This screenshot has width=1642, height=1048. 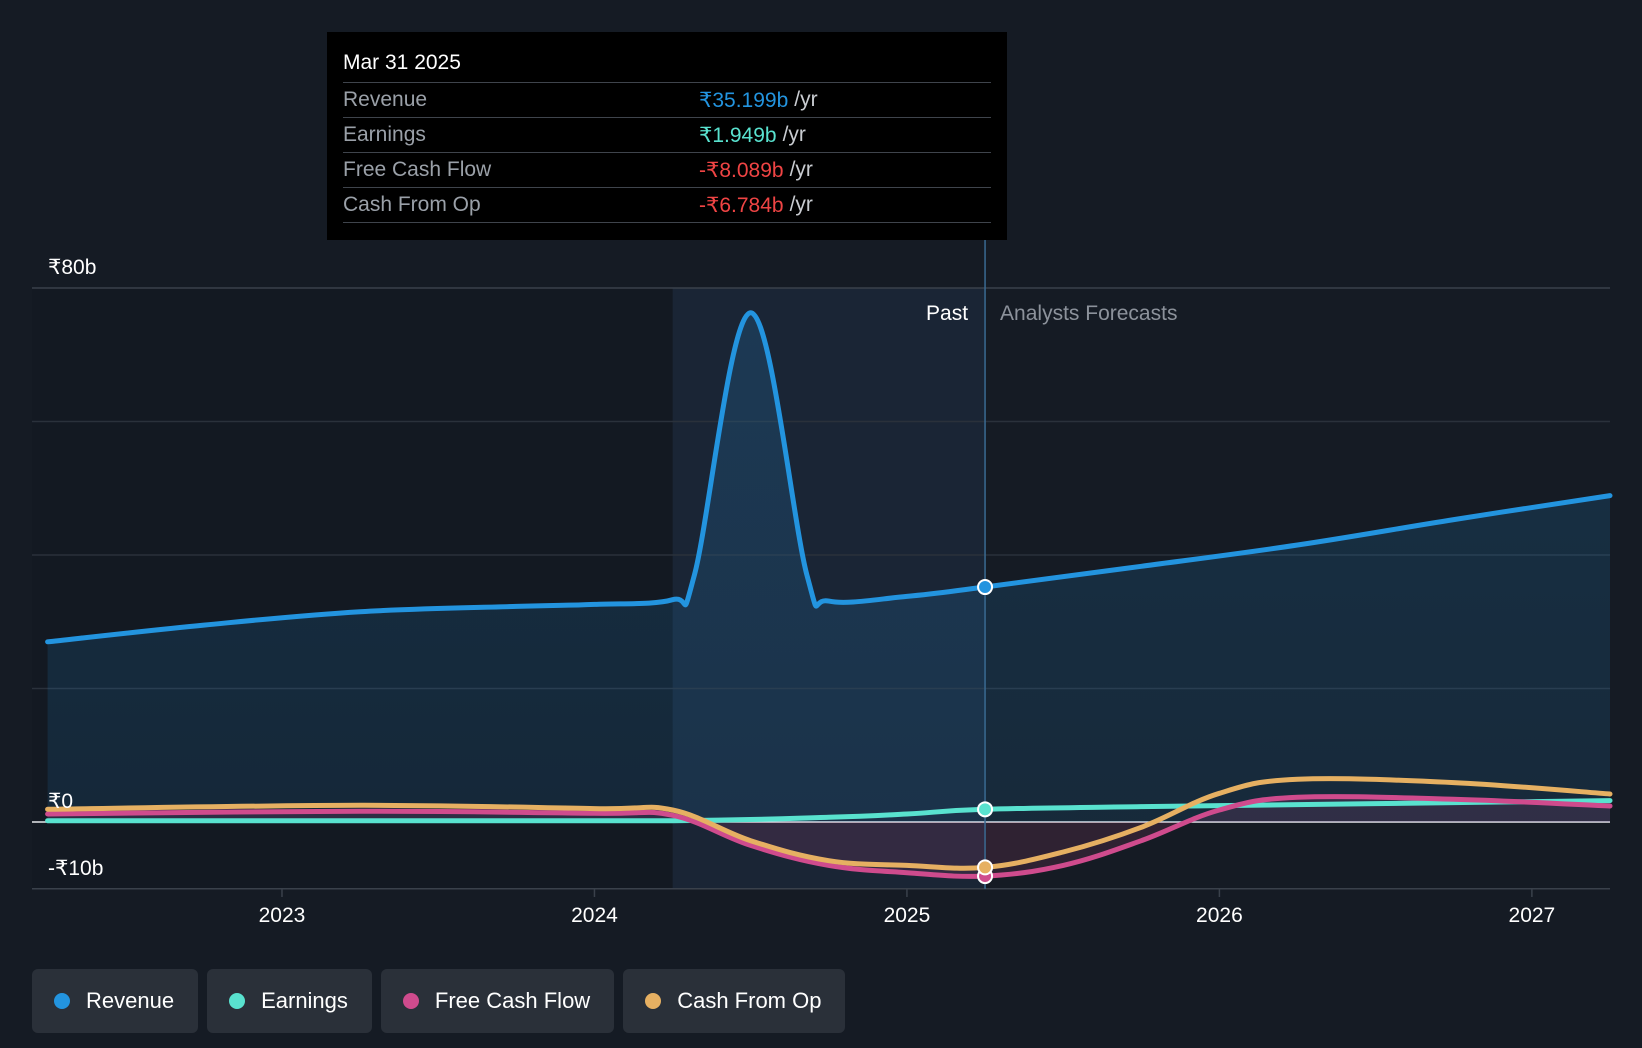 I want to click on legend-cash-from-op: Cash From Op, so click(x=734, y=1001).